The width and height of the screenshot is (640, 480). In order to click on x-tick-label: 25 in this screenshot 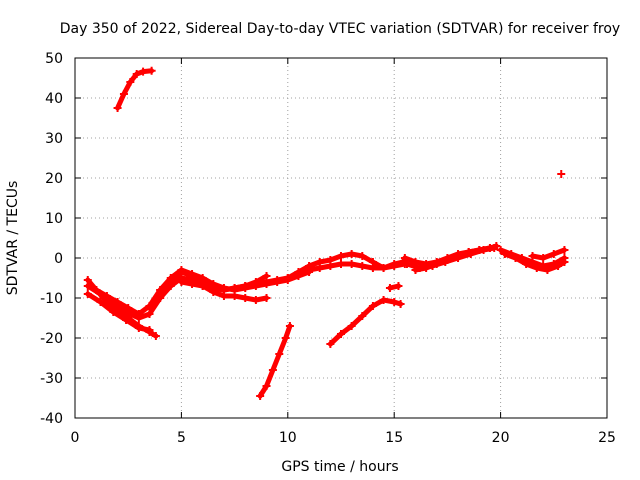, I will do `click(607, 438)`.